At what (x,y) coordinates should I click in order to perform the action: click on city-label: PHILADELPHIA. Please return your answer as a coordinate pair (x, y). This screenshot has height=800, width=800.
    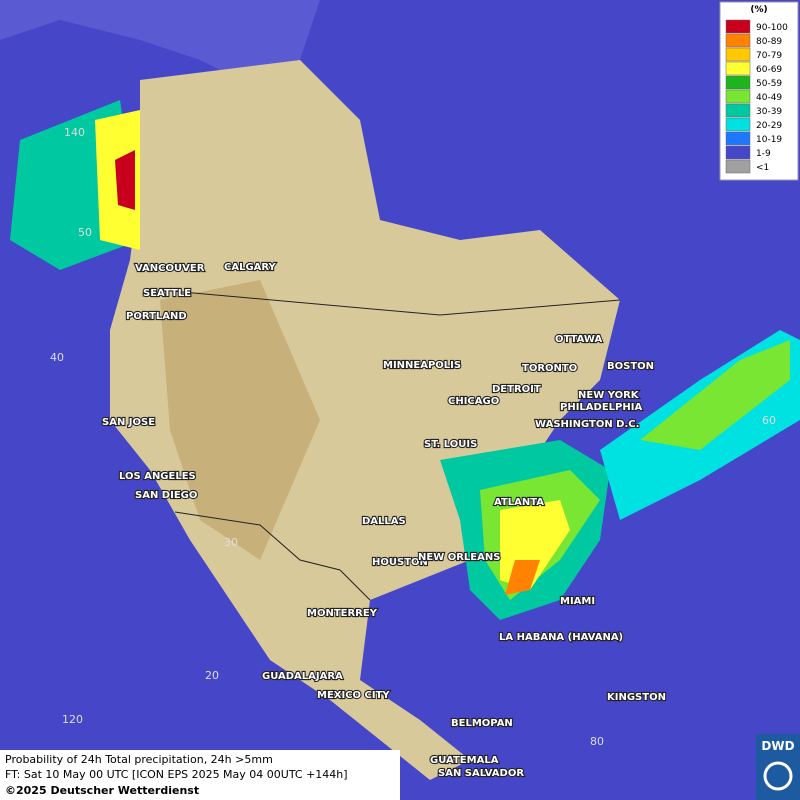
    Looking at the image, I should click on (601, 407).